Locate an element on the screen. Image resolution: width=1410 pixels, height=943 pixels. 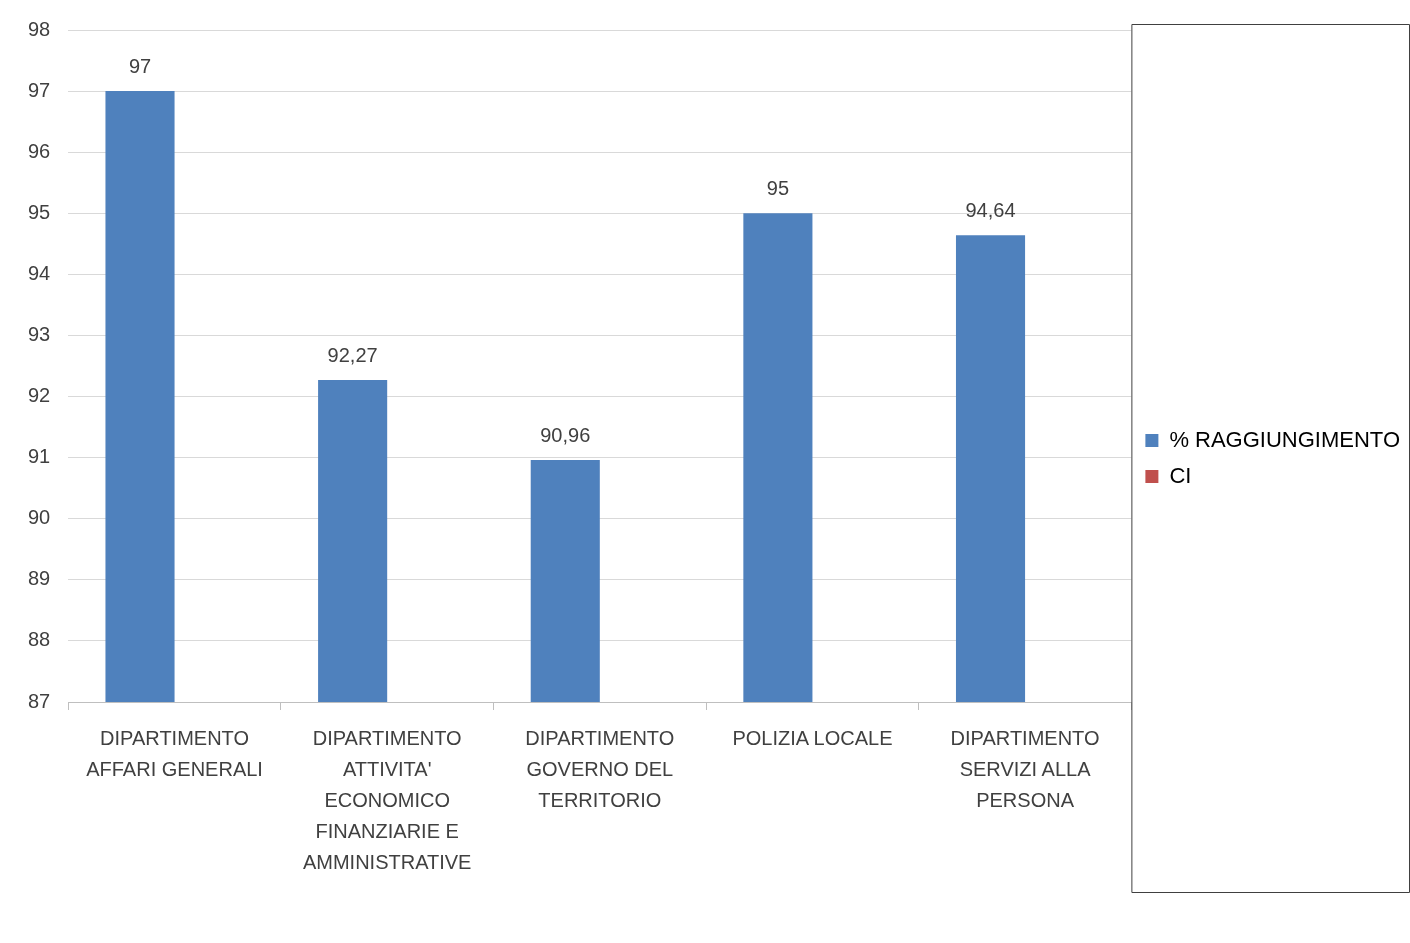
y-tick-label: 96 is located at coordinates (39, 150).